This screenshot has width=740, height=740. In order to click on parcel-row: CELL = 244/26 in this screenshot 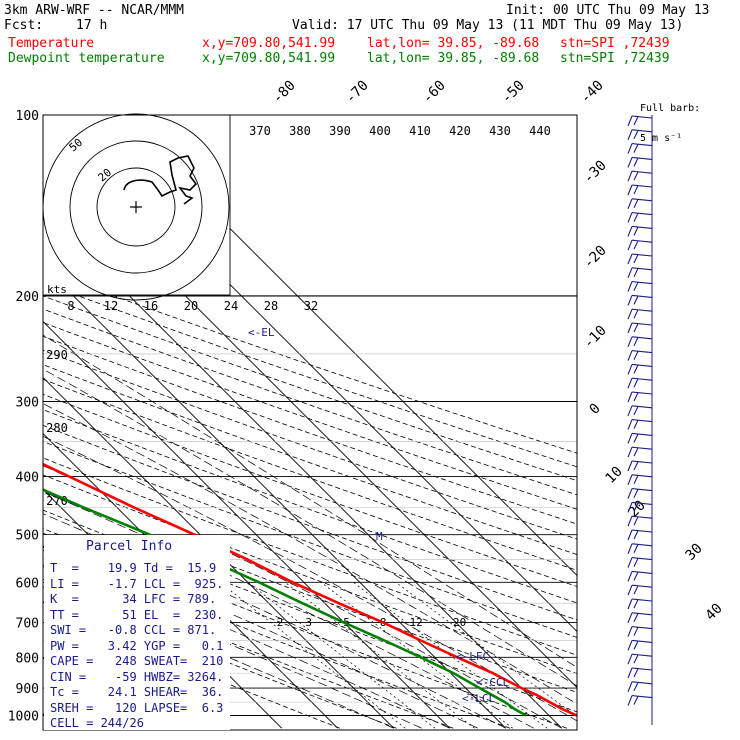, I will do `click(97, 723)`.